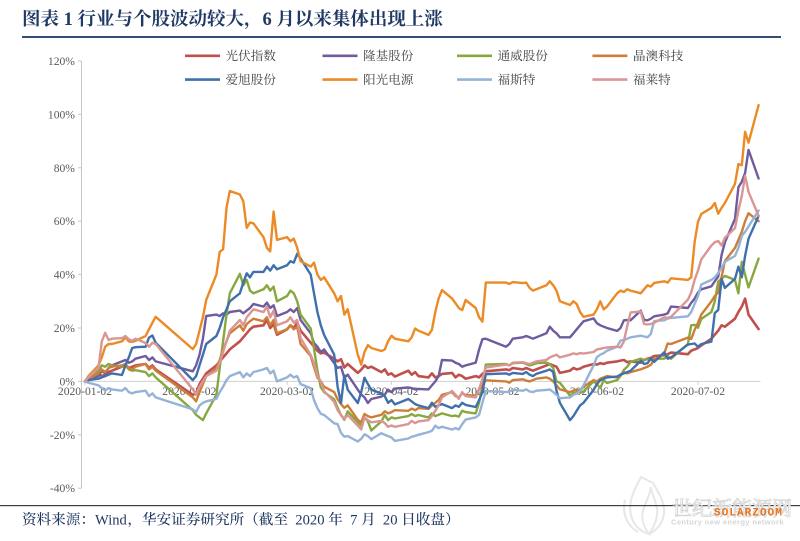 The width and height of the screenshot is (800, 541). What do you see at coordinates (748, 514) in the screenshot?
I see `svg-text: SOLARZOOM` at bounding box center [748, 514].